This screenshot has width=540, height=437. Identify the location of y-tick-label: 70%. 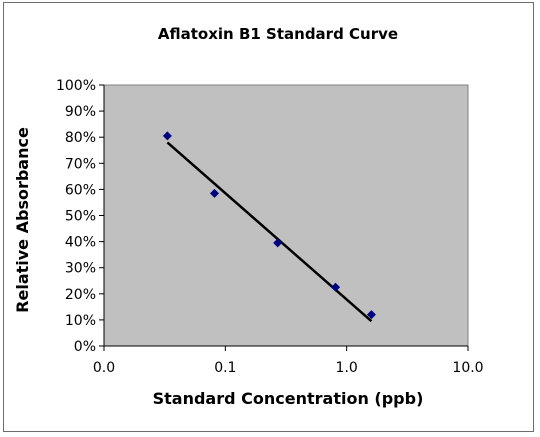
(80, 164).